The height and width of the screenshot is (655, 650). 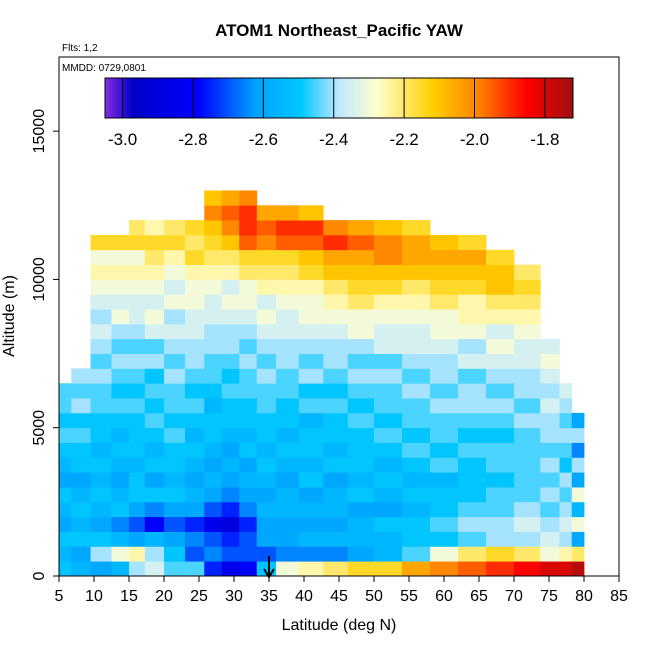 What do you see at coordinates (45, 344) in the screenshot?
I see `y-axis: 0 5000 10000 15000` at bounding box center [45, 344].